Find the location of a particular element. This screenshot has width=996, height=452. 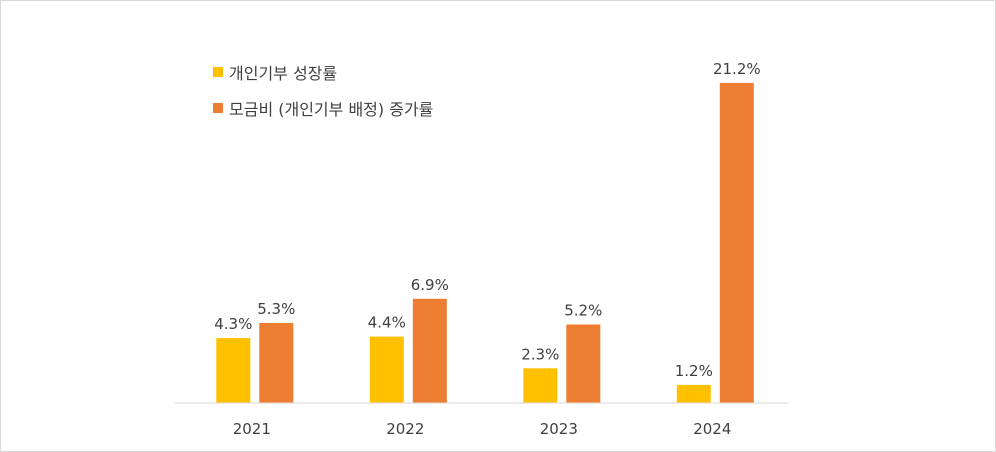

data-label-2023-series-2: 5.2% is located at coordinates (583, 311).